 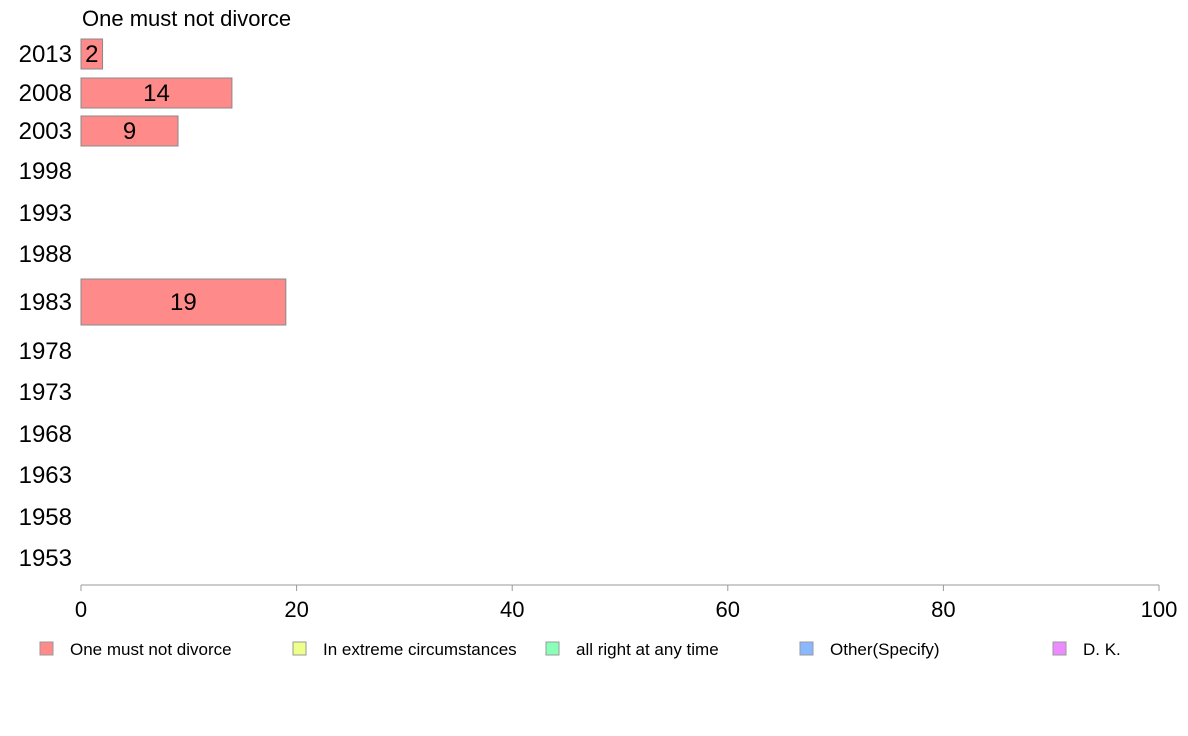 What do you see at coordinates (45, 213) in the screenshot?
I see `y-tick-label: 1993` at bounding box center [45, 213].